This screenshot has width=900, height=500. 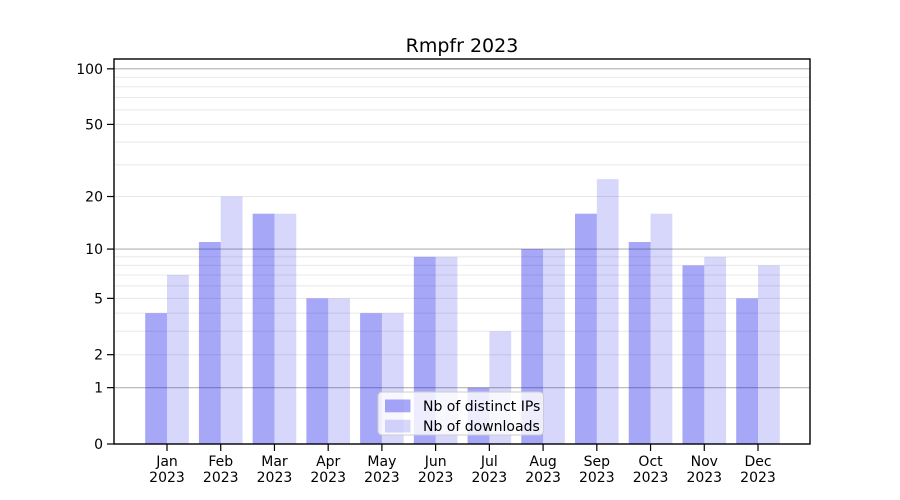 What do you see at coordinates (98, 445) in the screenshot?
I see `y-tick-label: 0` at bounding box center [98, 445].